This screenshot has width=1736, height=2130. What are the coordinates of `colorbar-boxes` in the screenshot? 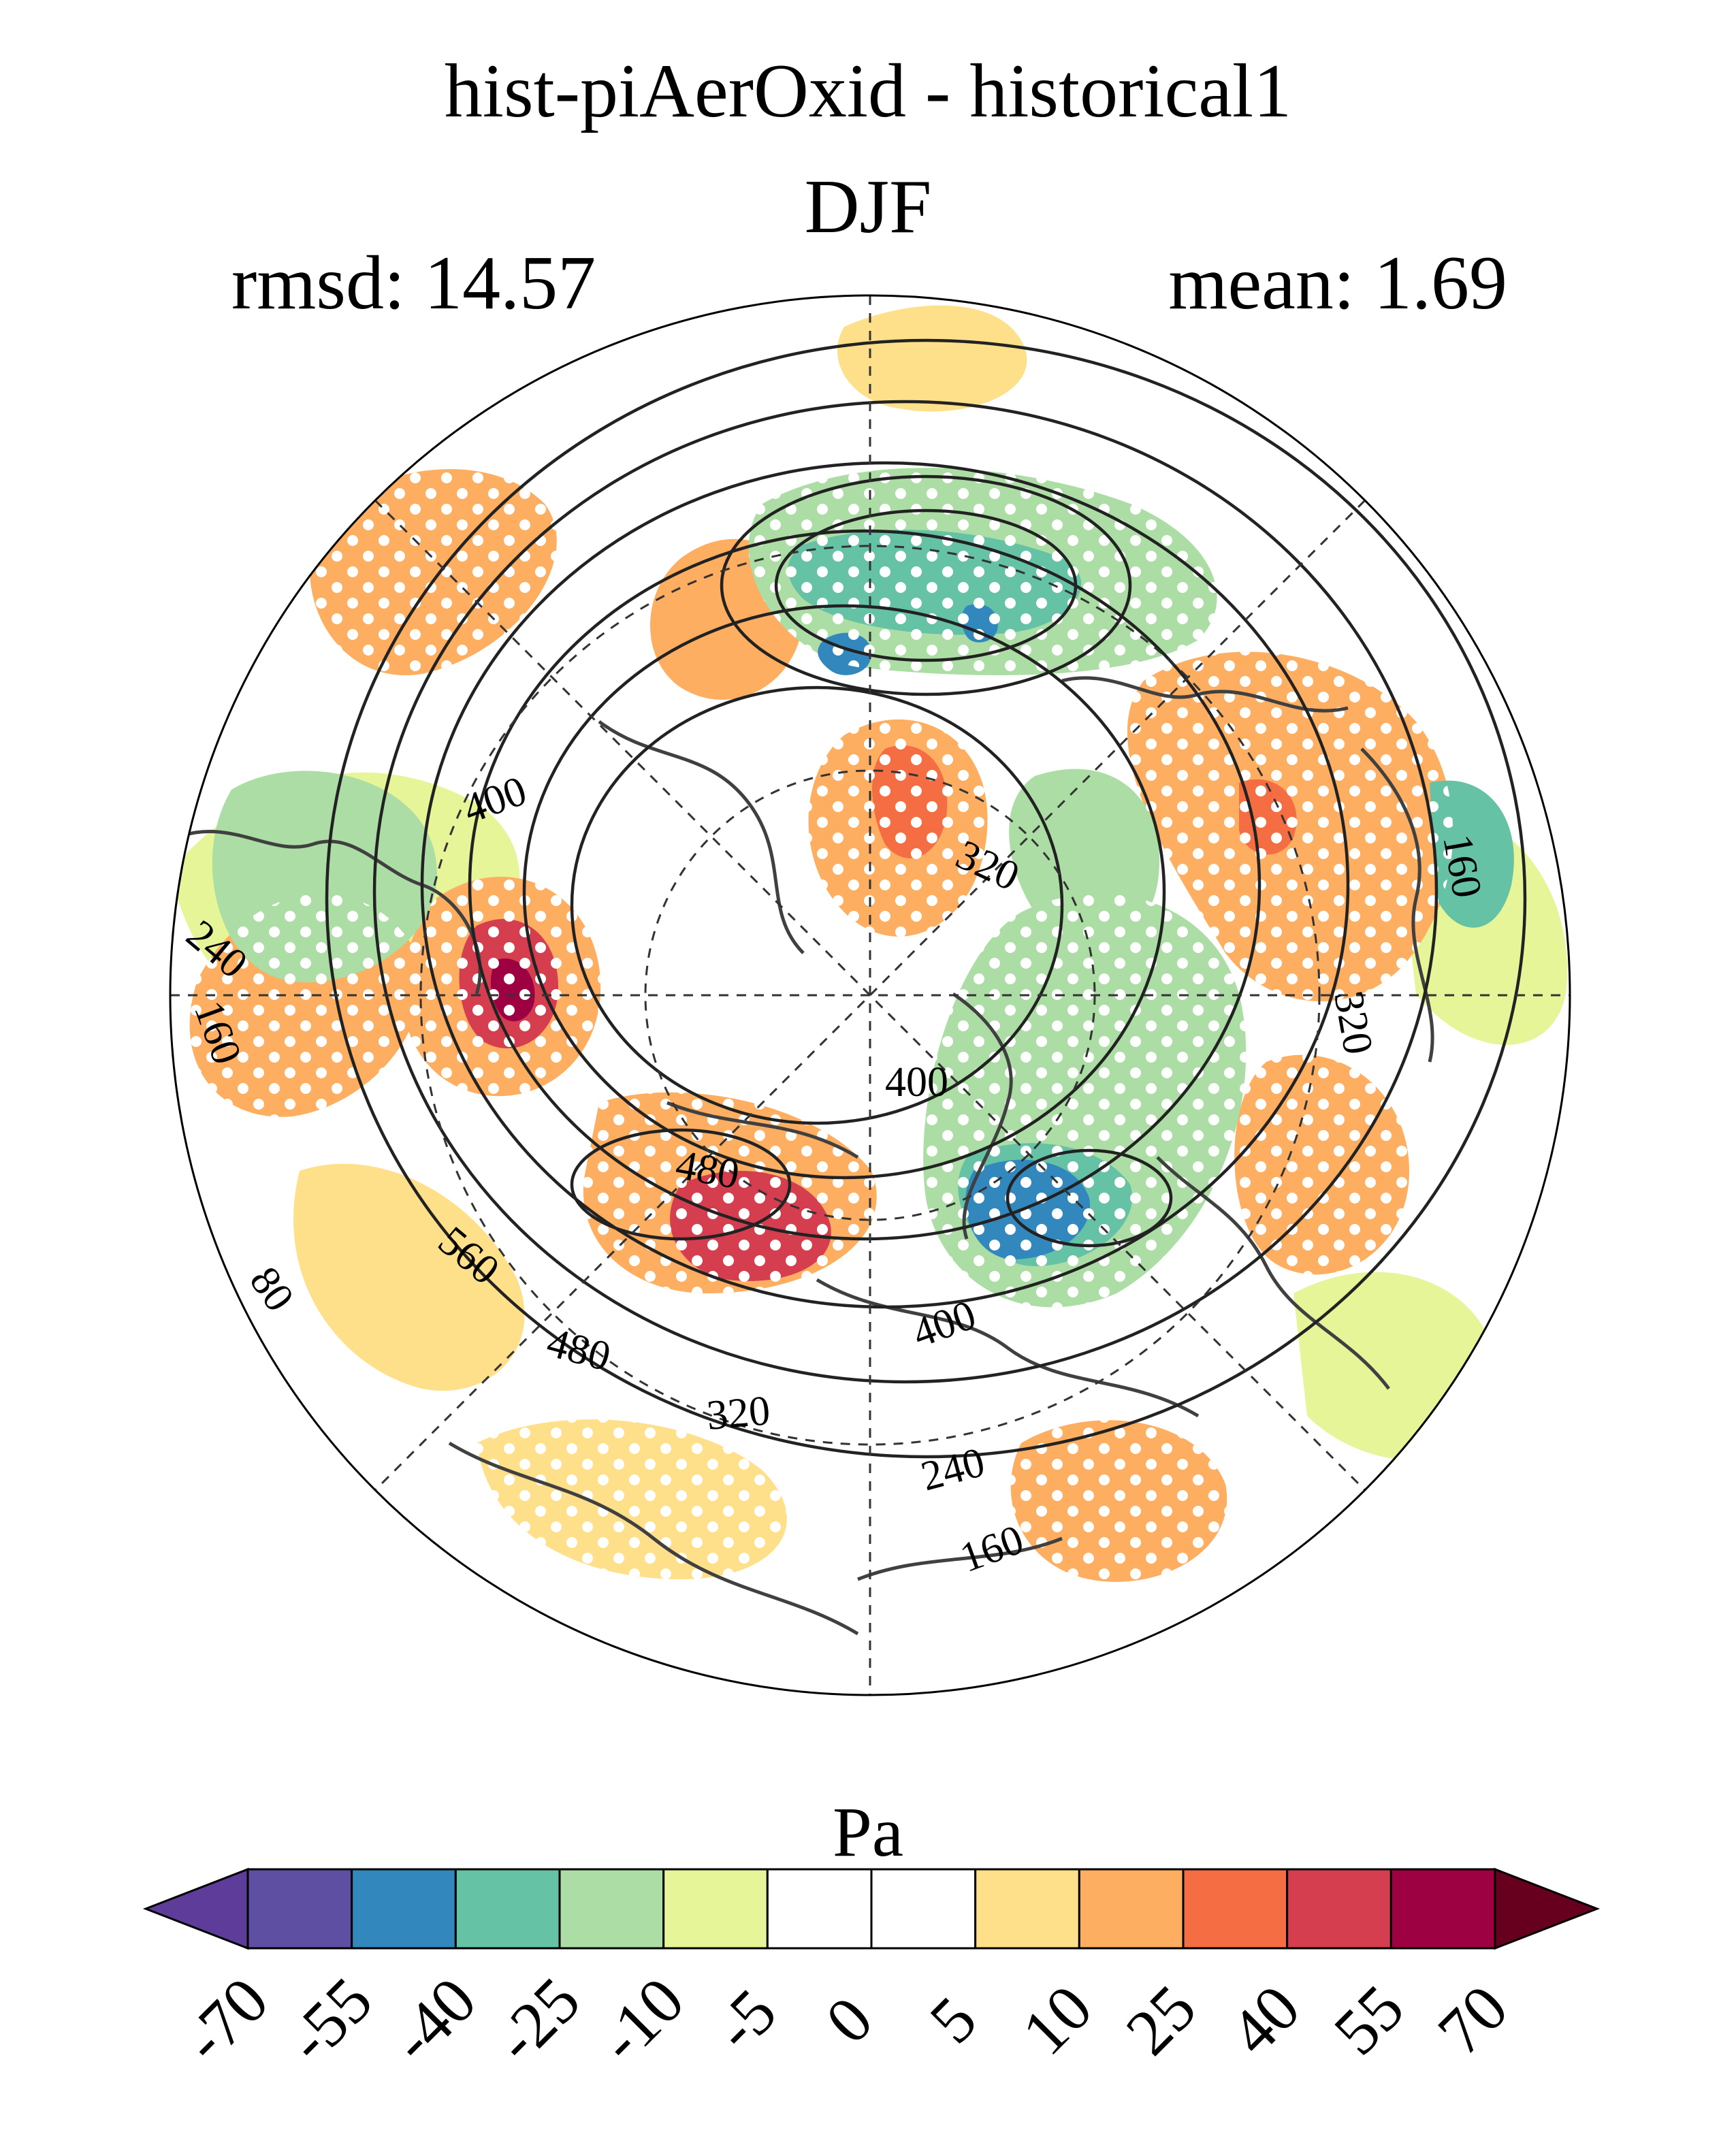 It's located at (871, 1908).